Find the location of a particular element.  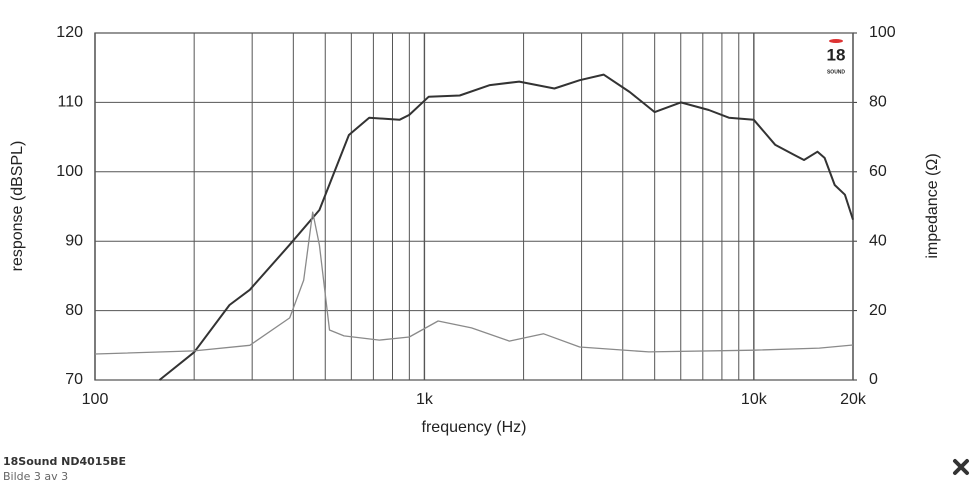

x-axis-title: frequency (Hz) is located at coordinates (474, 427).